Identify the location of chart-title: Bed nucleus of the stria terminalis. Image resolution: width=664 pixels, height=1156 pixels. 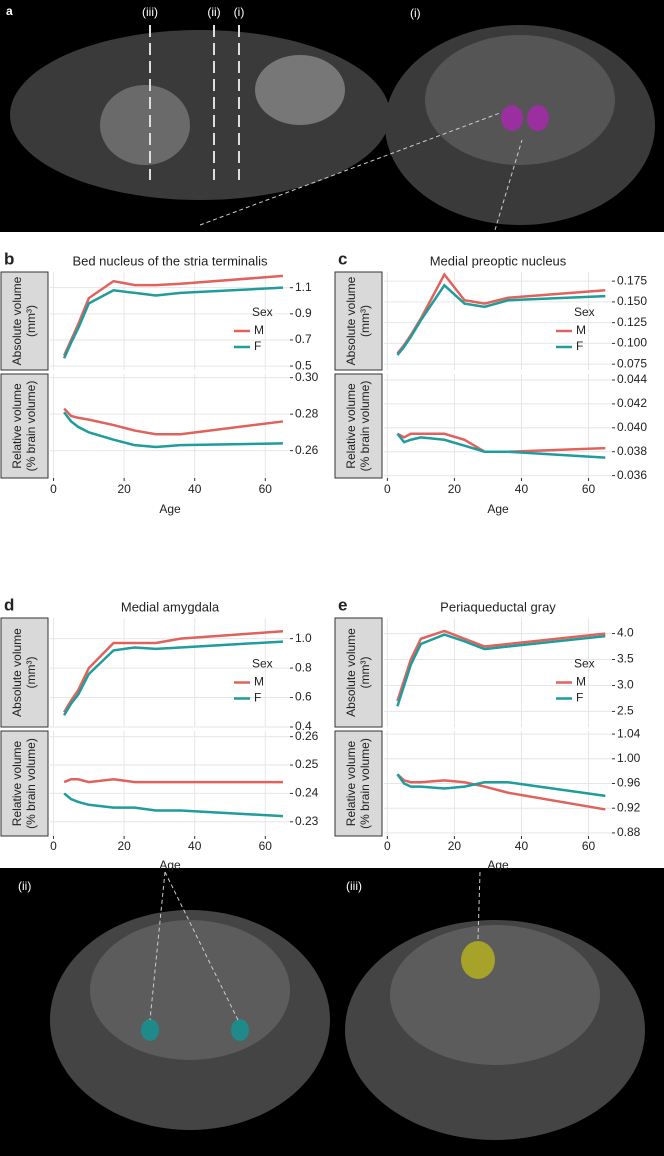
(170, 260).